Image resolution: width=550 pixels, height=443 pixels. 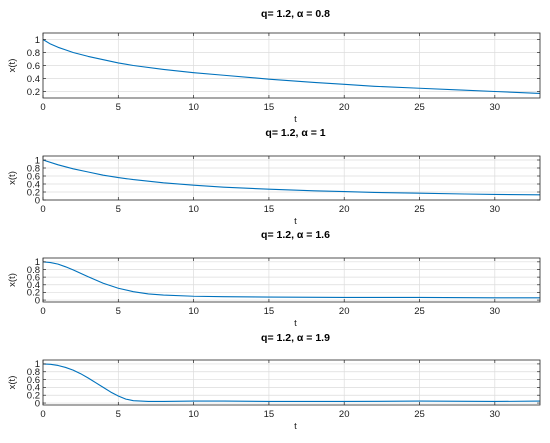 I want to click on chart-title: q= 1.2, α = 0.8, so click(x=295, y=14).